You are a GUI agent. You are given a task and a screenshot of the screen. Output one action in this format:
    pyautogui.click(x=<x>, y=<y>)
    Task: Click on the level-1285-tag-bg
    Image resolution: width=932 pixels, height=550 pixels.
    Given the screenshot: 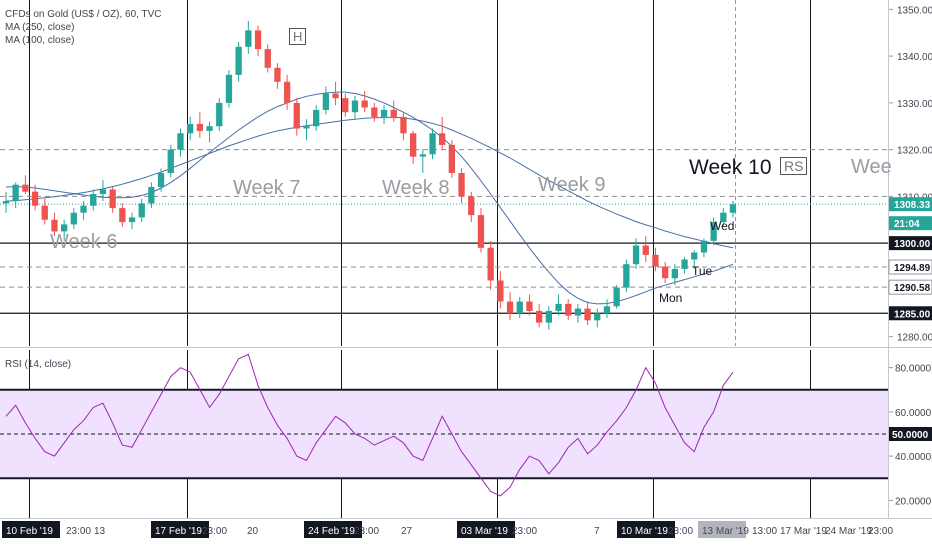 What is the action you would take?
    pyautogui.click(x=910, y=313)
    